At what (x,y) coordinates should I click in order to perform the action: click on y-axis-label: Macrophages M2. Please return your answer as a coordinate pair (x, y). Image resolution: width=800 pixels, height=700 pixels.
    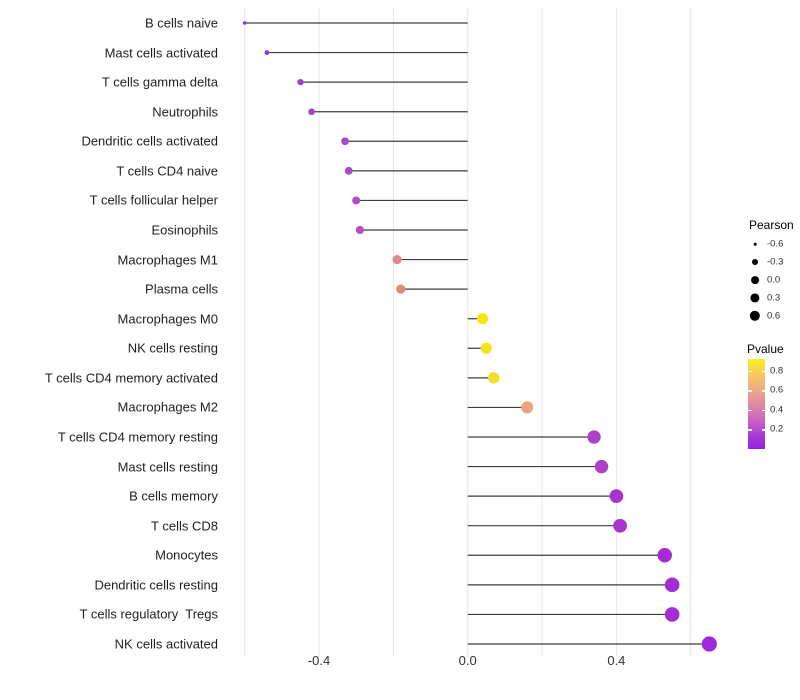
    Looking at the image, I should click on (167, 407).